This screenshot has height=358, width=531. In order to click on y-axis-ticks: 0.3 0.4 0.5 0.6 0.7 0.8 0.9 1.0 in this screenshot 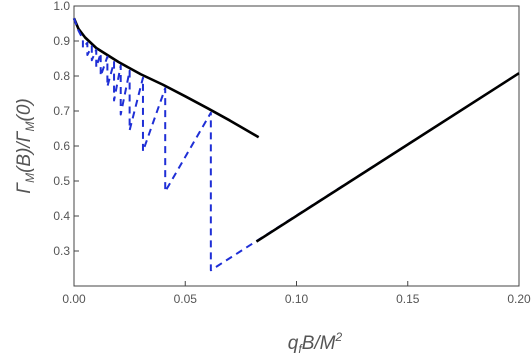, I will do `click(66, 129)`.